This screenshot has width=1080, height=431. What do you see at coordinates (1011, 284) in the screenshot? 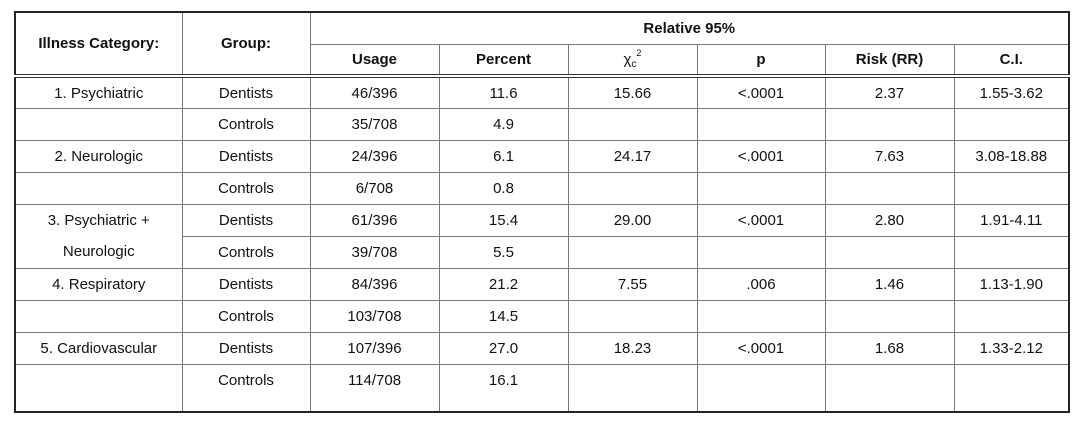
I see `table-cell: 1.13-1.90` at bounding box center [1011, 284].